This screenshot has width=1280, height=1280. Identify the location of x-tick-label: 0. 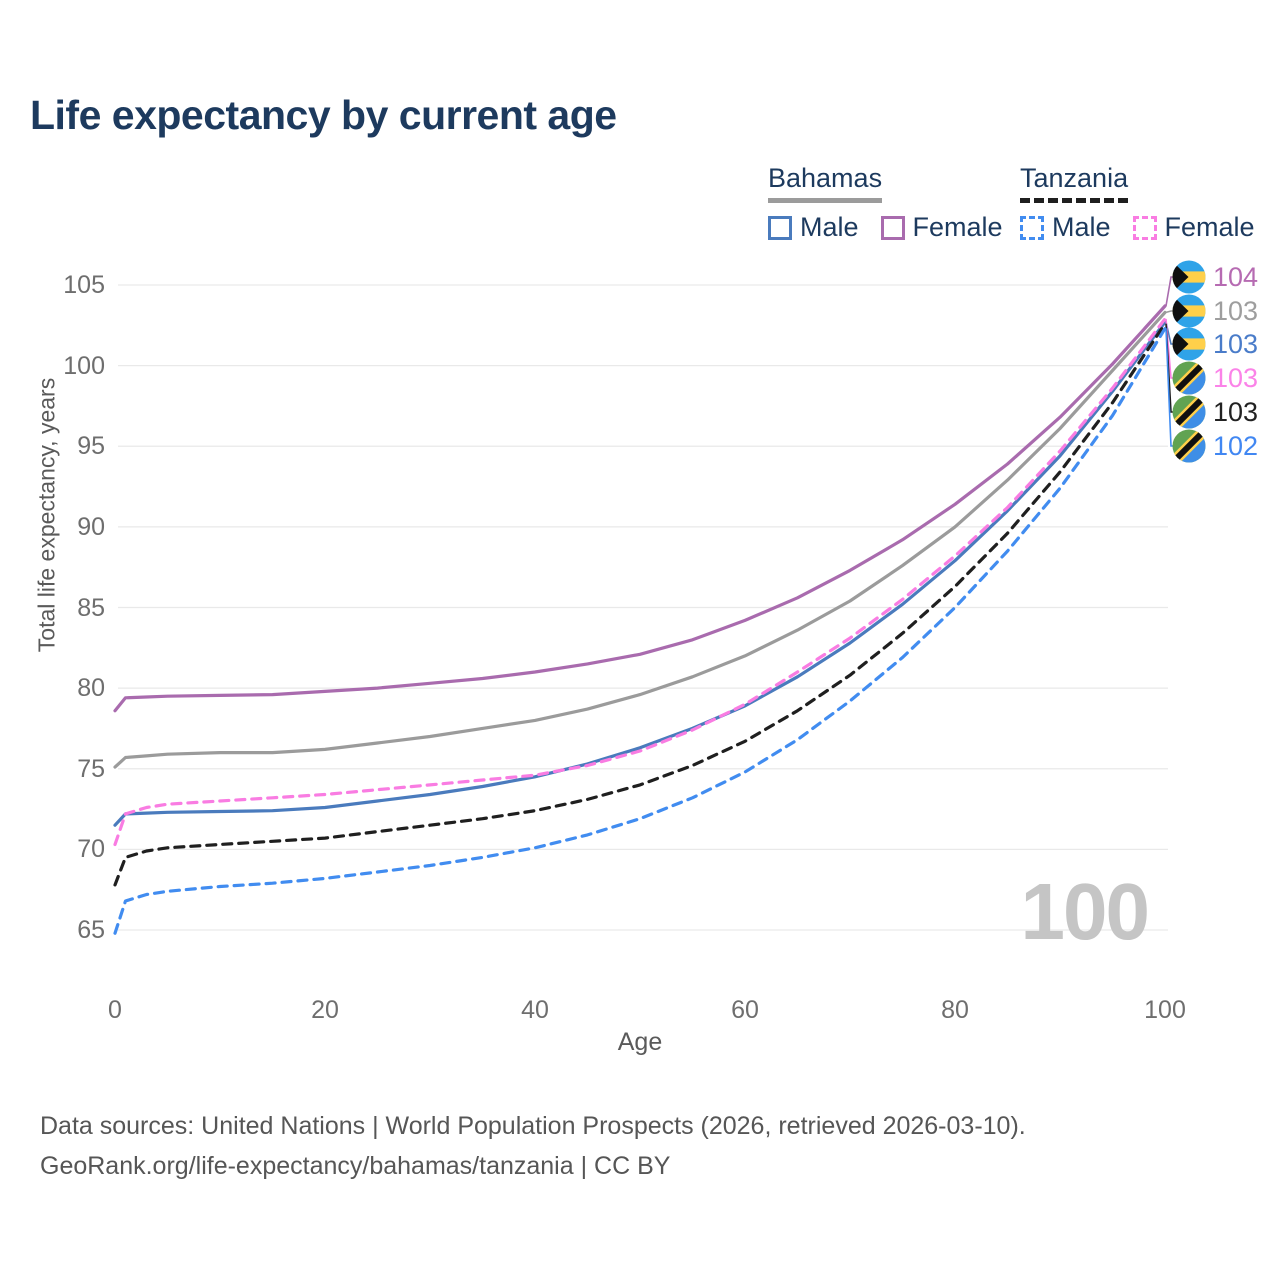
(115, 1010).